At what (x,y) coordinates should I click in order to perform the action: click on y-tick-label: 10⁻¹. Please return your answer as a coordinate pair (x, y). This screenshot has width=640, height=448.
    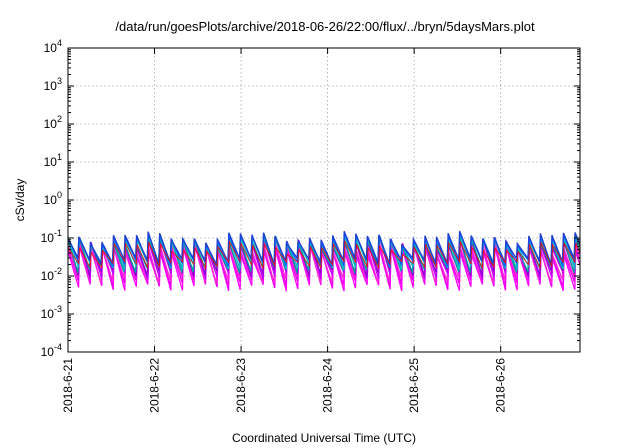
    Looking at the image, I should click on (51, 236).